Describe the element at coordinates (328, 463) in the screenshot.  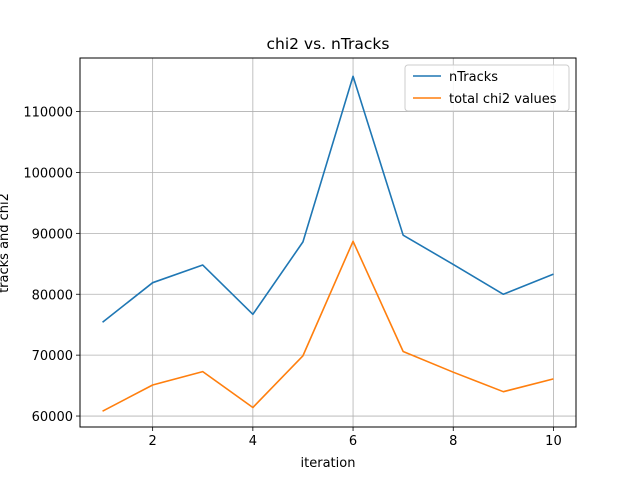
I see `x-axis-label: iteration` at that location.